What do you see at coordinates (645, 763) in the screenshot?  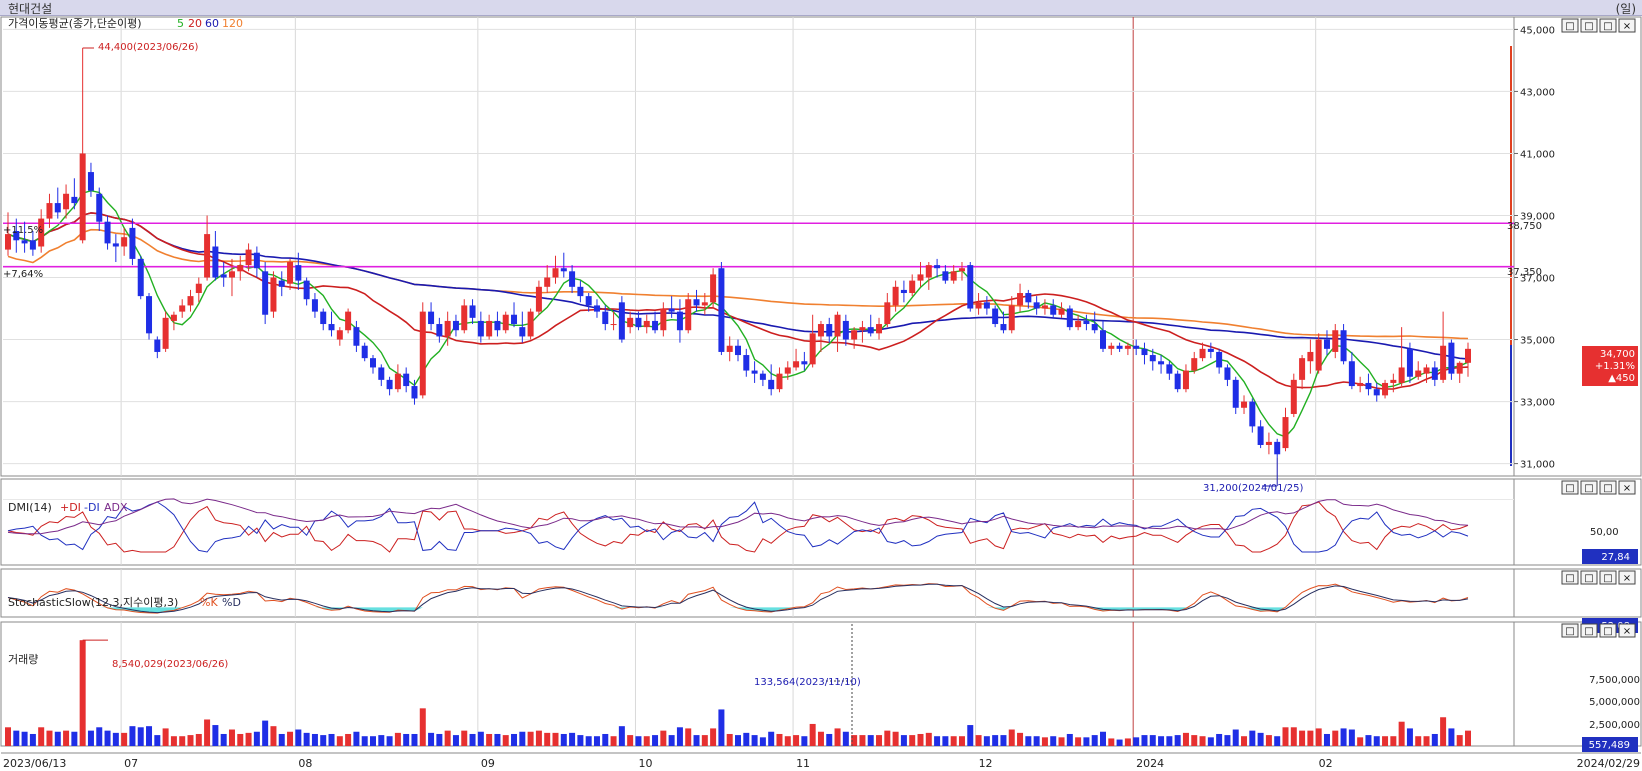 I see `month-label: 10` at bounding box center [645, 763].